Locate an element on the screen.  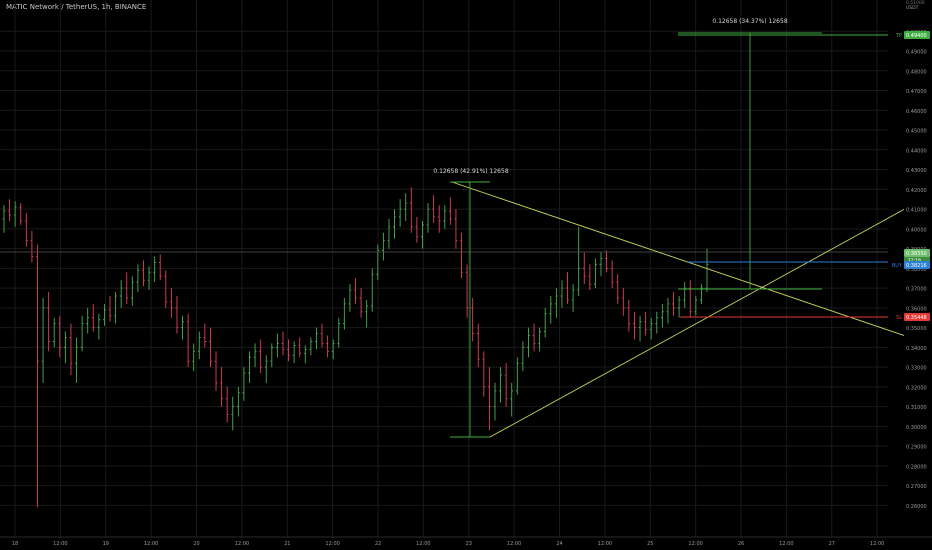
y-tick-label: 0.34000 is located at coordinates (916, 349).